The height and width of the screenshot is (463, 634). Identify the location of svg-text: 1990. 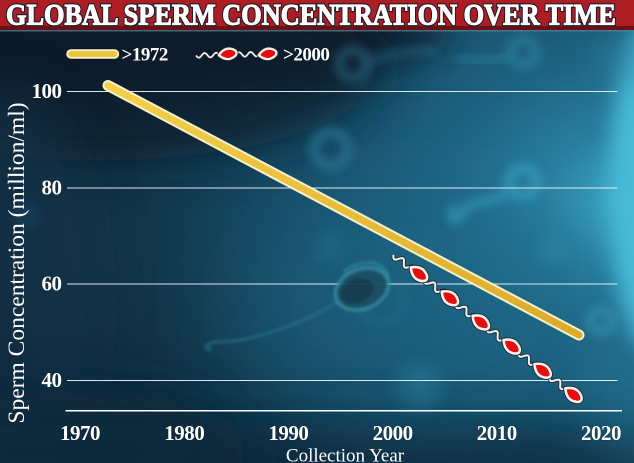
(288, 433).